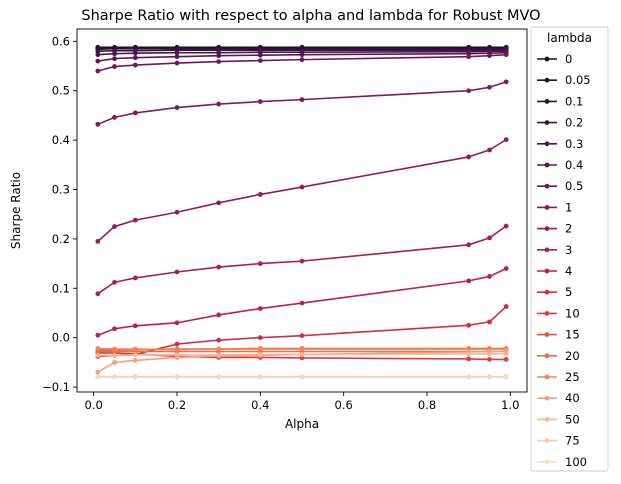  What do you see at coordinates (61, 190) in the screenshot?
I see `y-tick-label: 0.3` at bounding box center [61, 190].